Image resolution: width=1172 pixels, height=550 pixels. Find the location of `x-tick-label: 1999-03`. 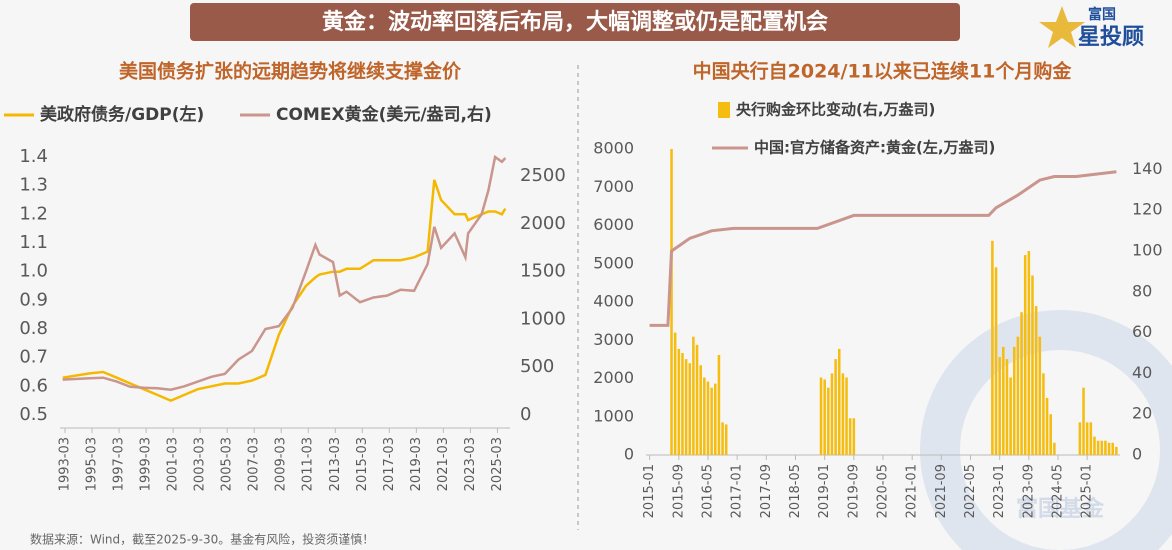

x-tick-label: 1999-03 is located at coordinates (146, 464).